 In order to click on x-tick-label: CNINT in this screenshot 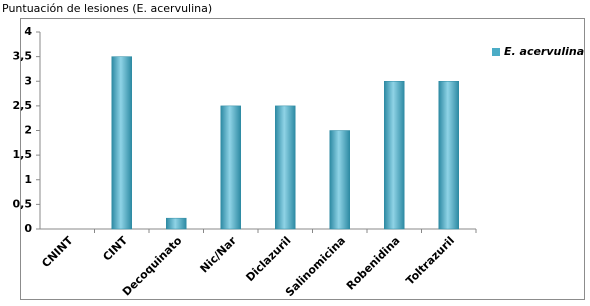, I will do `click(57, 252)`.